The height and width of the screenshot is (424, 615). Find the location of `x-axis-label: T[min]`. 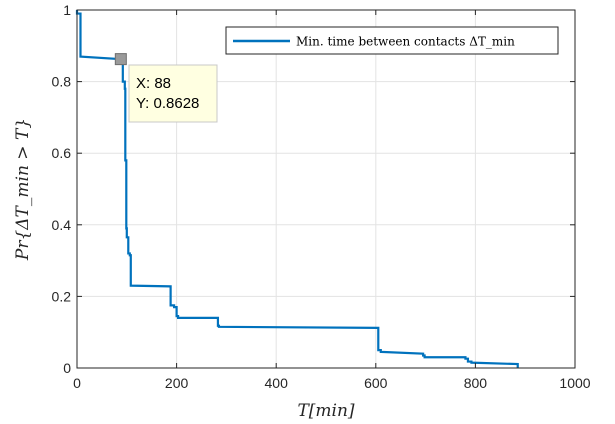

x-axis-label: T[min] is located at coordinates (325, 411).